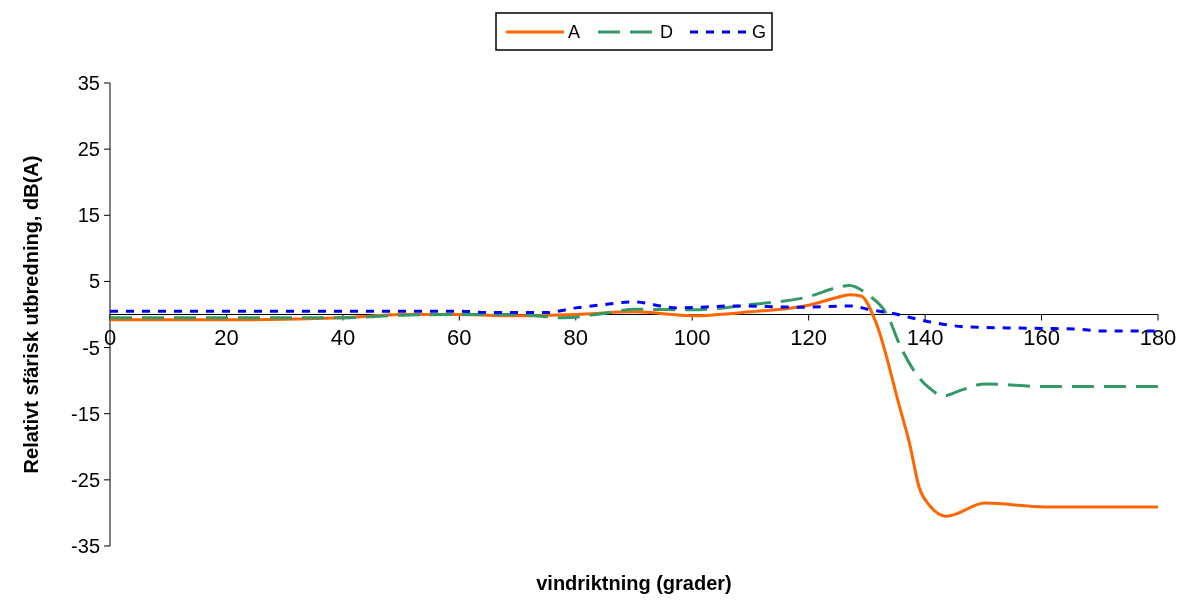  Describe the element at coordinates (666, 32) in the screenshot. I see `legend-label: D` at that location.